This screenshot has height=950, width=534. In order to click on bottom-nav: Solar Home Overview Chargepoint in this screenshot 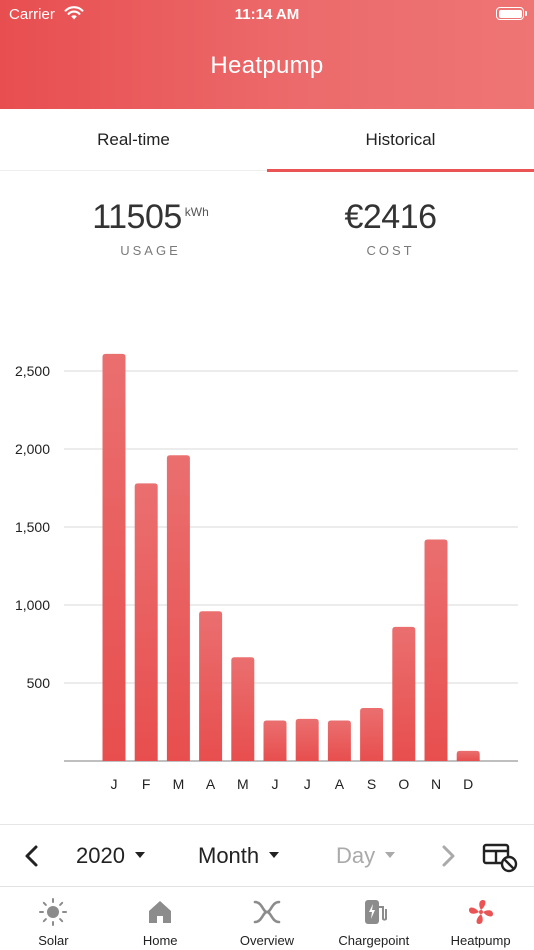, I will do `click(267, 918)`.